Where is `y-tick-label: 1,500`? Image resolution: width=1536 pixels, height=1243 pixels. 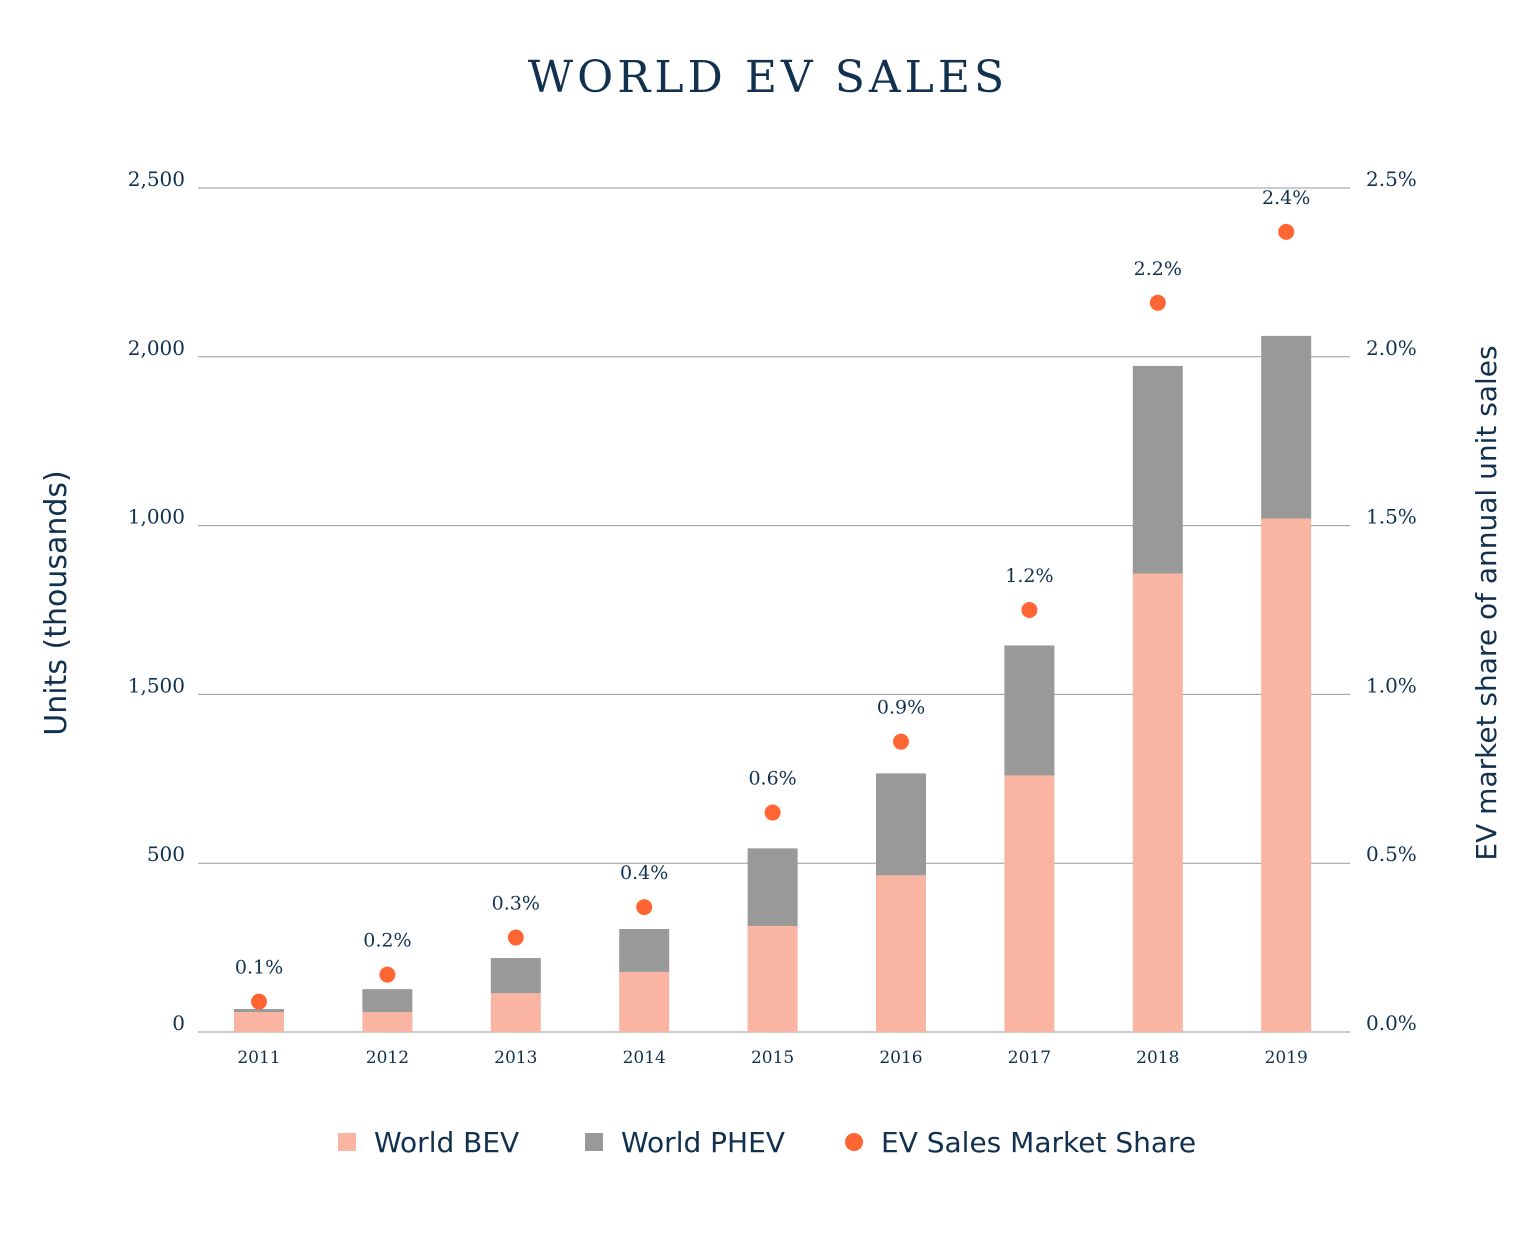
y-tick-label: 1,500 is located at coordinates (156, 685).